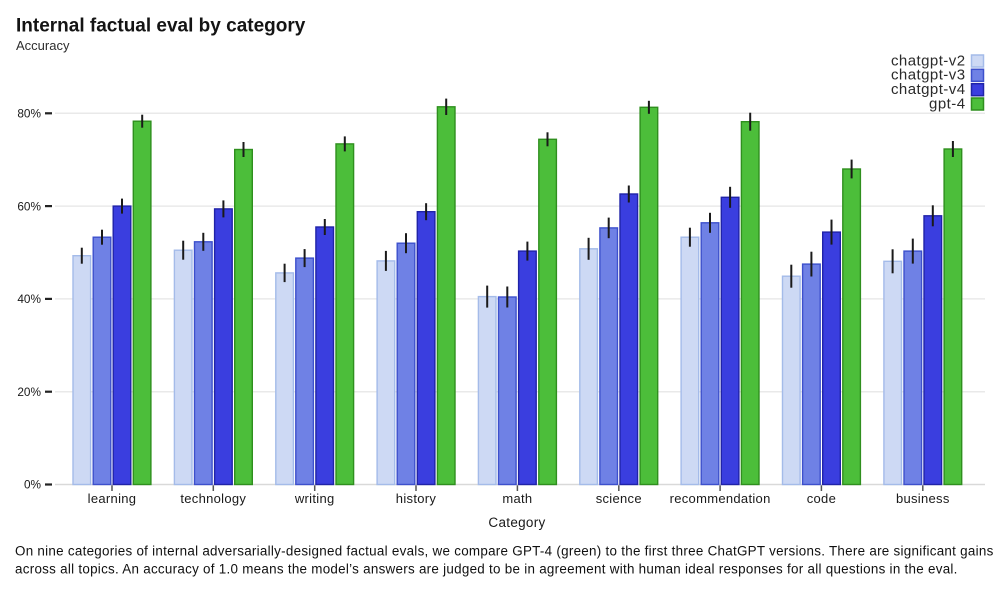  Describe the element at coordinates (43, 45) in the screenshot. I see `svg-text: Accuracy` at that location.